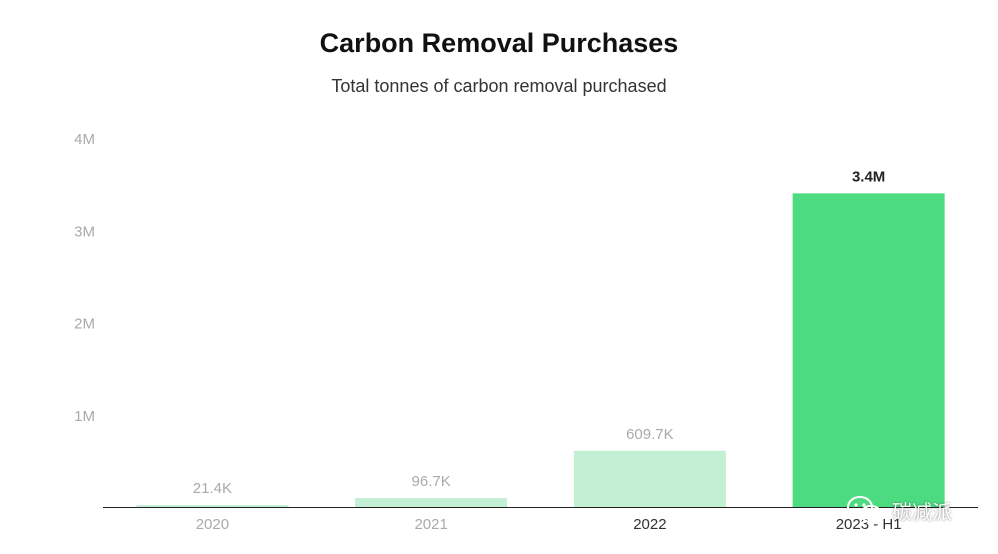  What do you see at coordinates (499, 86) in the screenshot?
I see `chart-subtitle: Total tonnes of carbon removal purchased` at bounding box center [499, 86].